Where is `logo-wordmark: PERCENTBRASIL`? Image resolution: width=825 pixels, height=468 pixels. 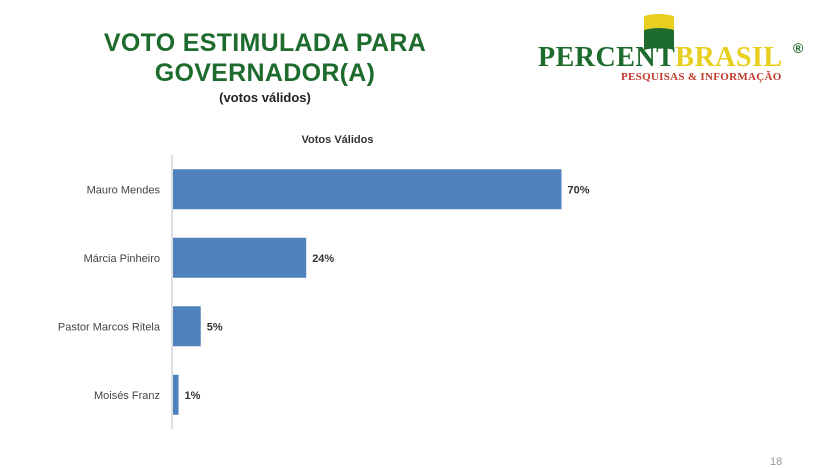
logo-wordmark: PERCENTBRASIL is located at coordinates (660, 58).